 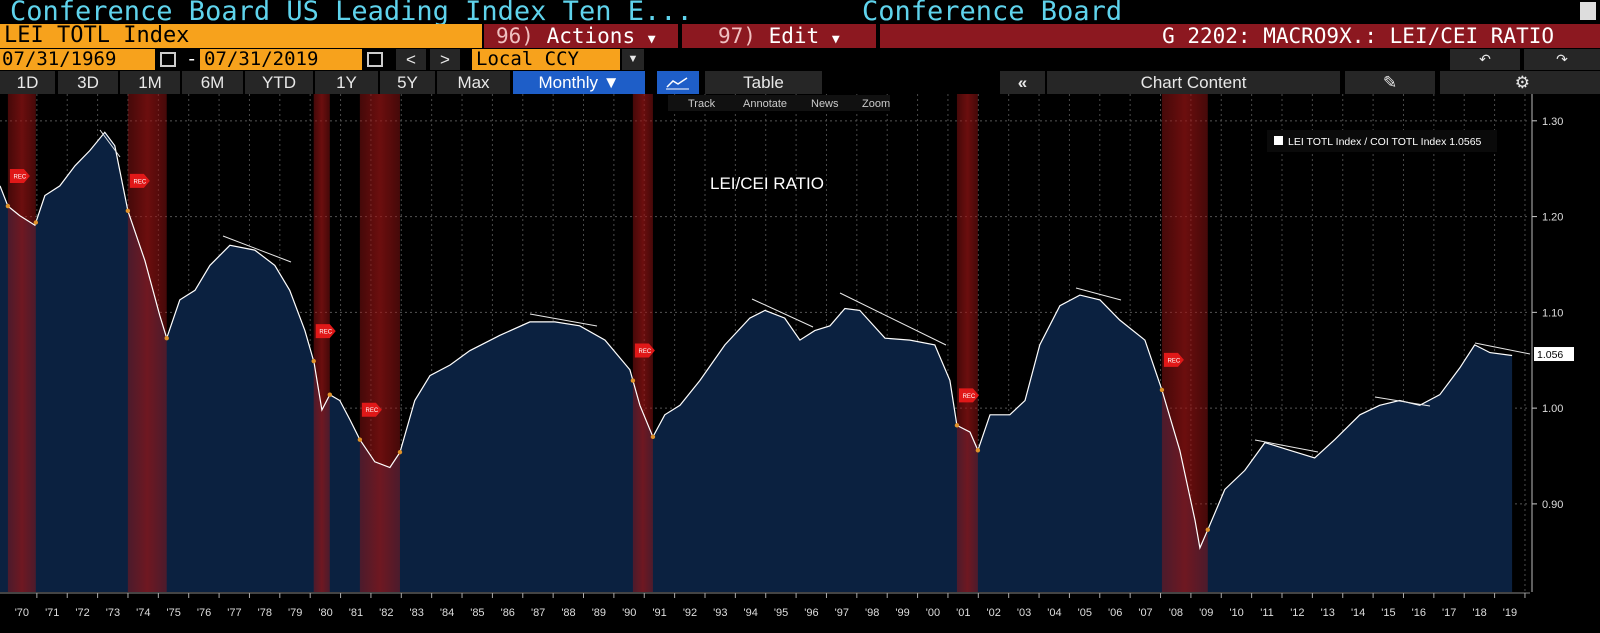 I want to click on edit-menu: 97) Edit ▼, so click(x=779, y=36).